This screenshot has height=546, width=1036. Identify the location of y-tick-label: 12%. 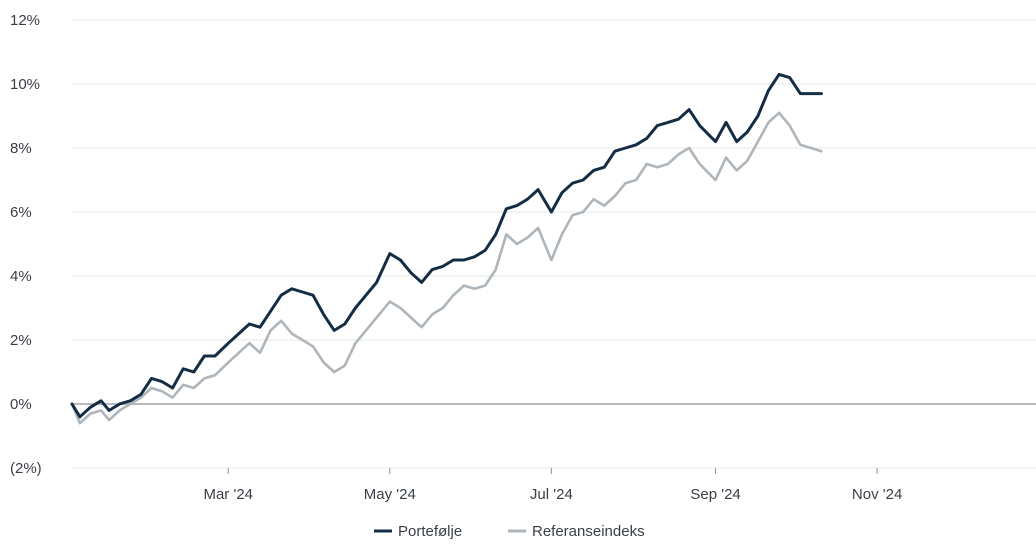
(25, 20).